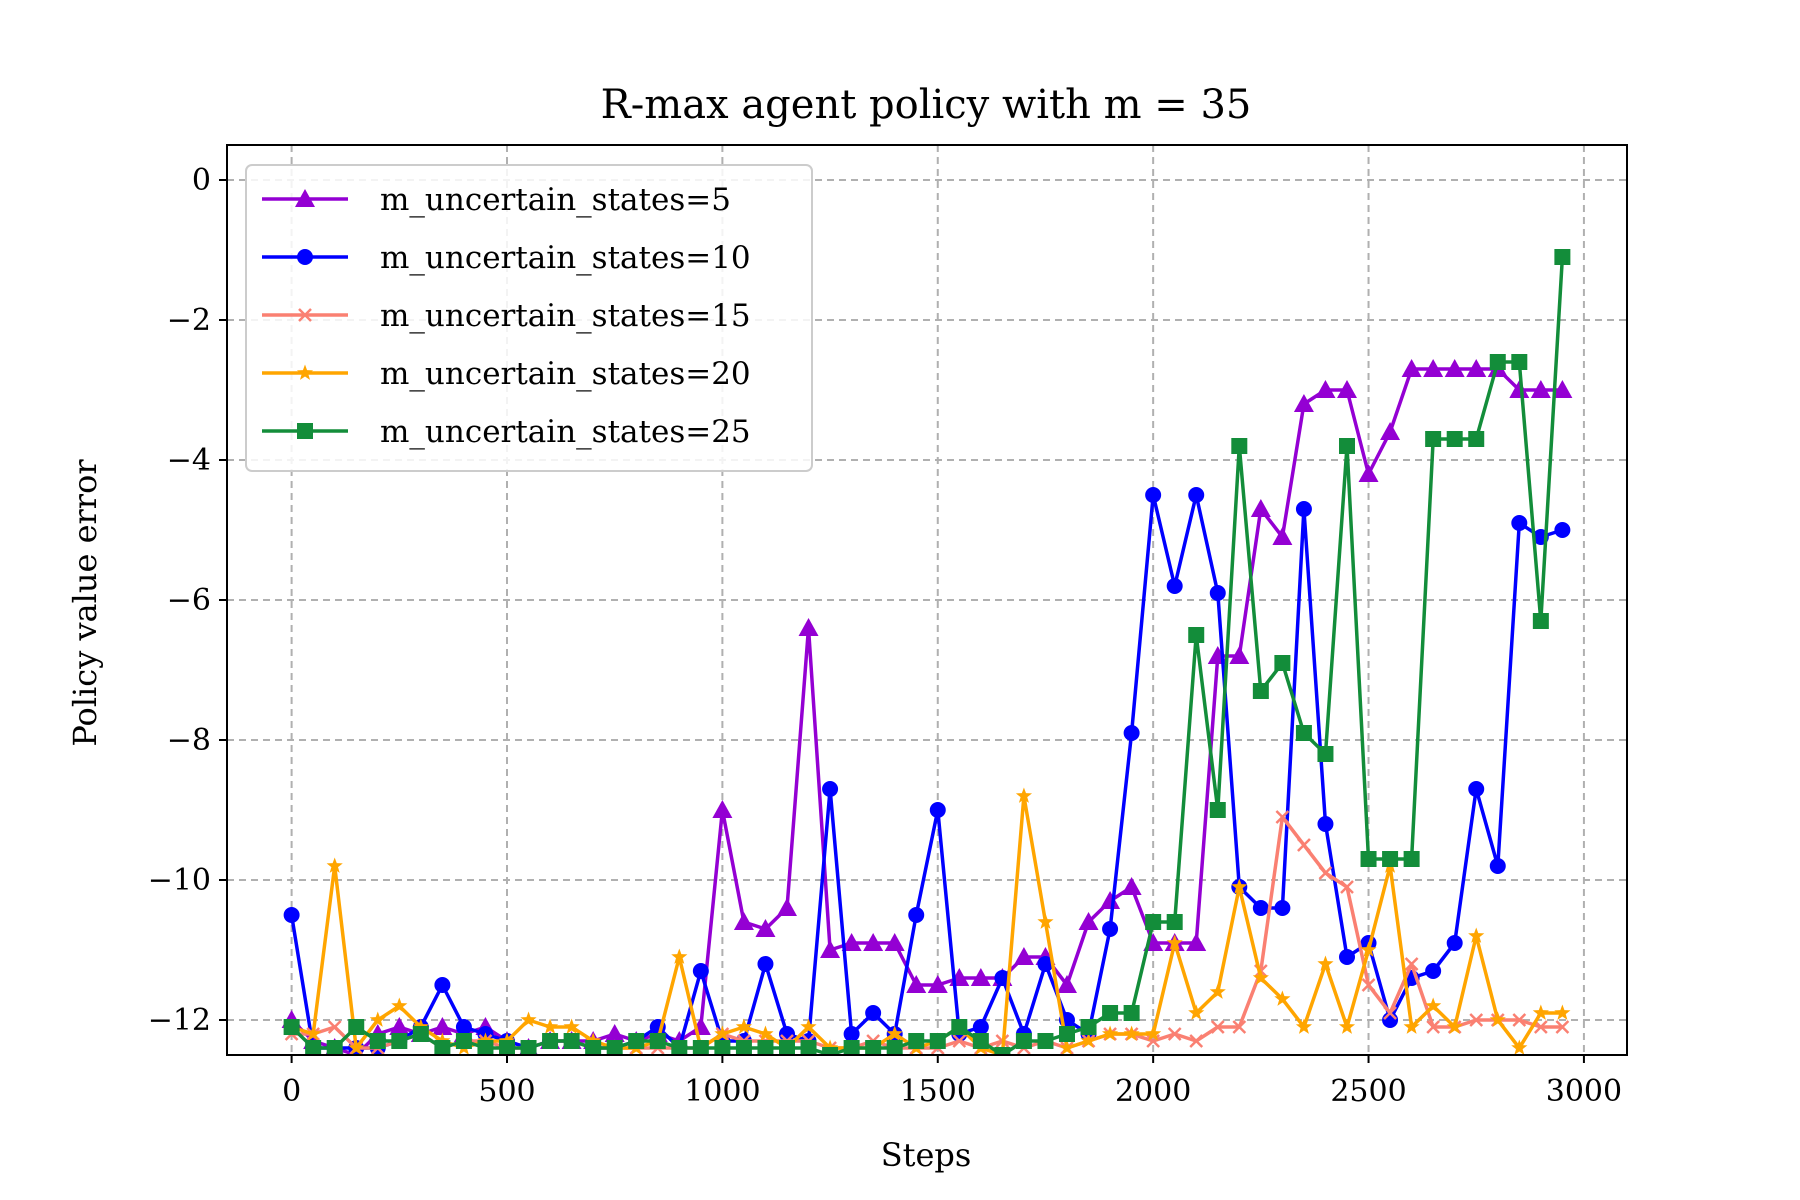 The height and width of the screenshot is (1200, 1800). Describe the element at coordinates (565, 374) in the screenshot. I see `legend-label: m_uncertain_states=20` at that location.